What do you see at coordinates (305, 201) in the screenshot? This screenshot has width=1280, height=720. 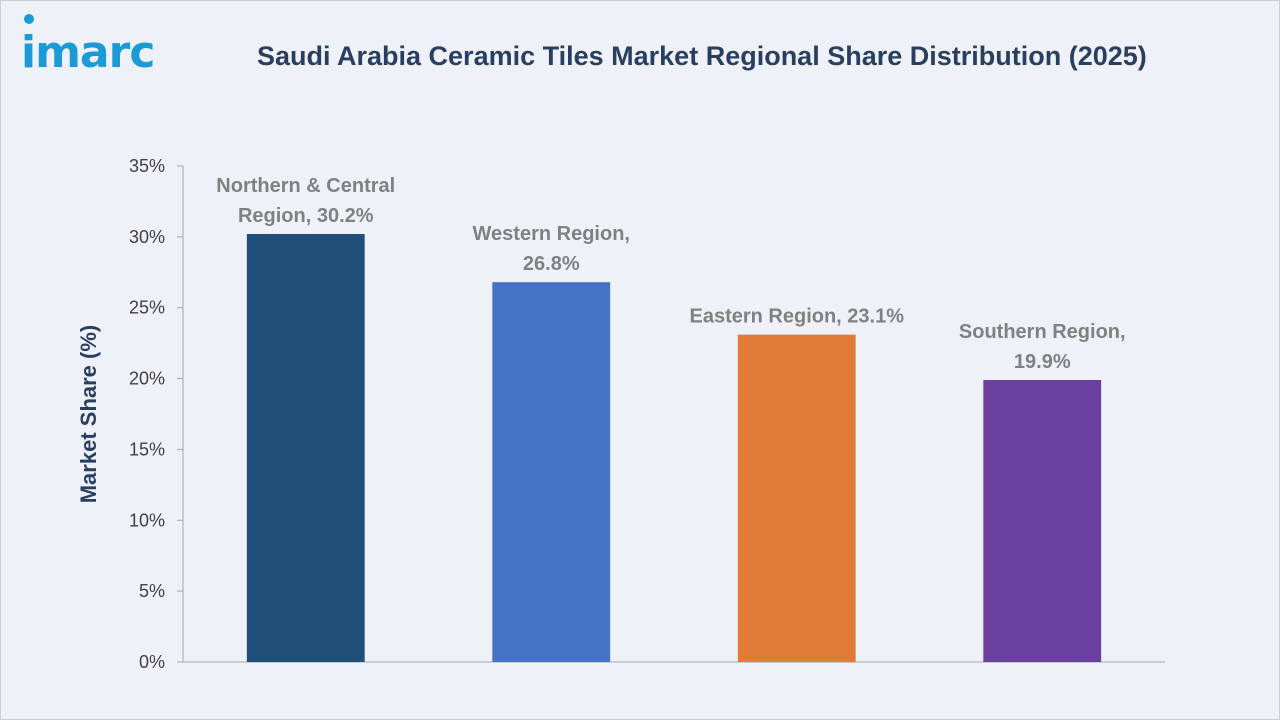 I see `data-label-1: Northern & Central Region, 30.2%` at bounding box center [305, 201].